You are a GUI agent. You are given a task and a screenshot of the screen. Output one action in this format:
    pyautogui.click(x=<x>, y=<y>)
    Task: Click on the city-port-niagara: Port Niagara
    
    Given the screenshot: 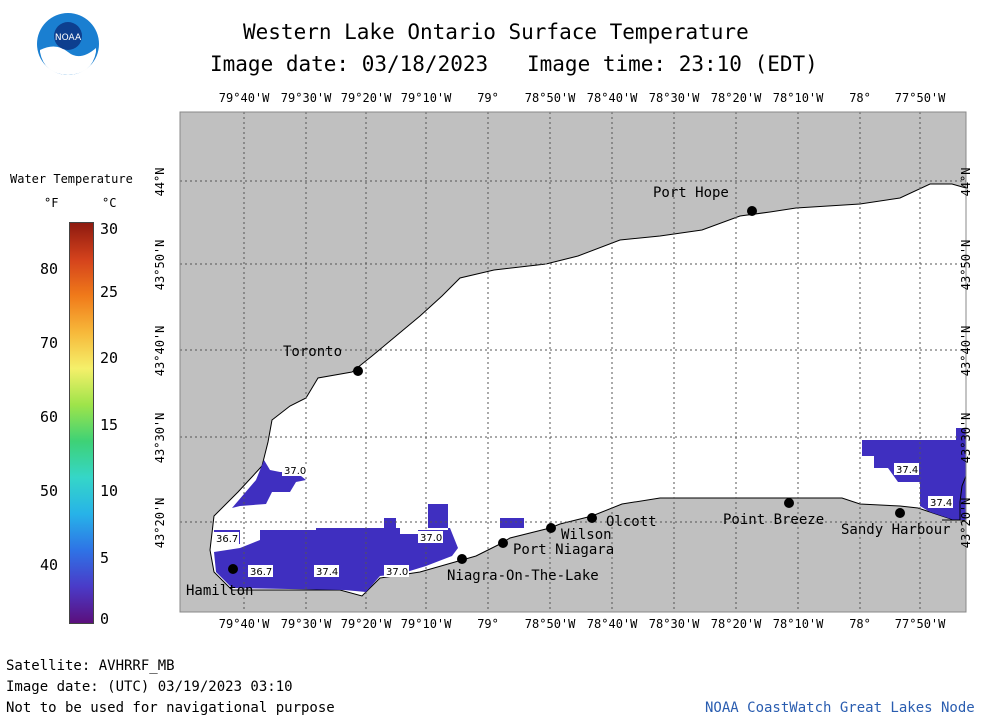 What is the action you would take?
    pyautogui.click(x=556, y=548)
    